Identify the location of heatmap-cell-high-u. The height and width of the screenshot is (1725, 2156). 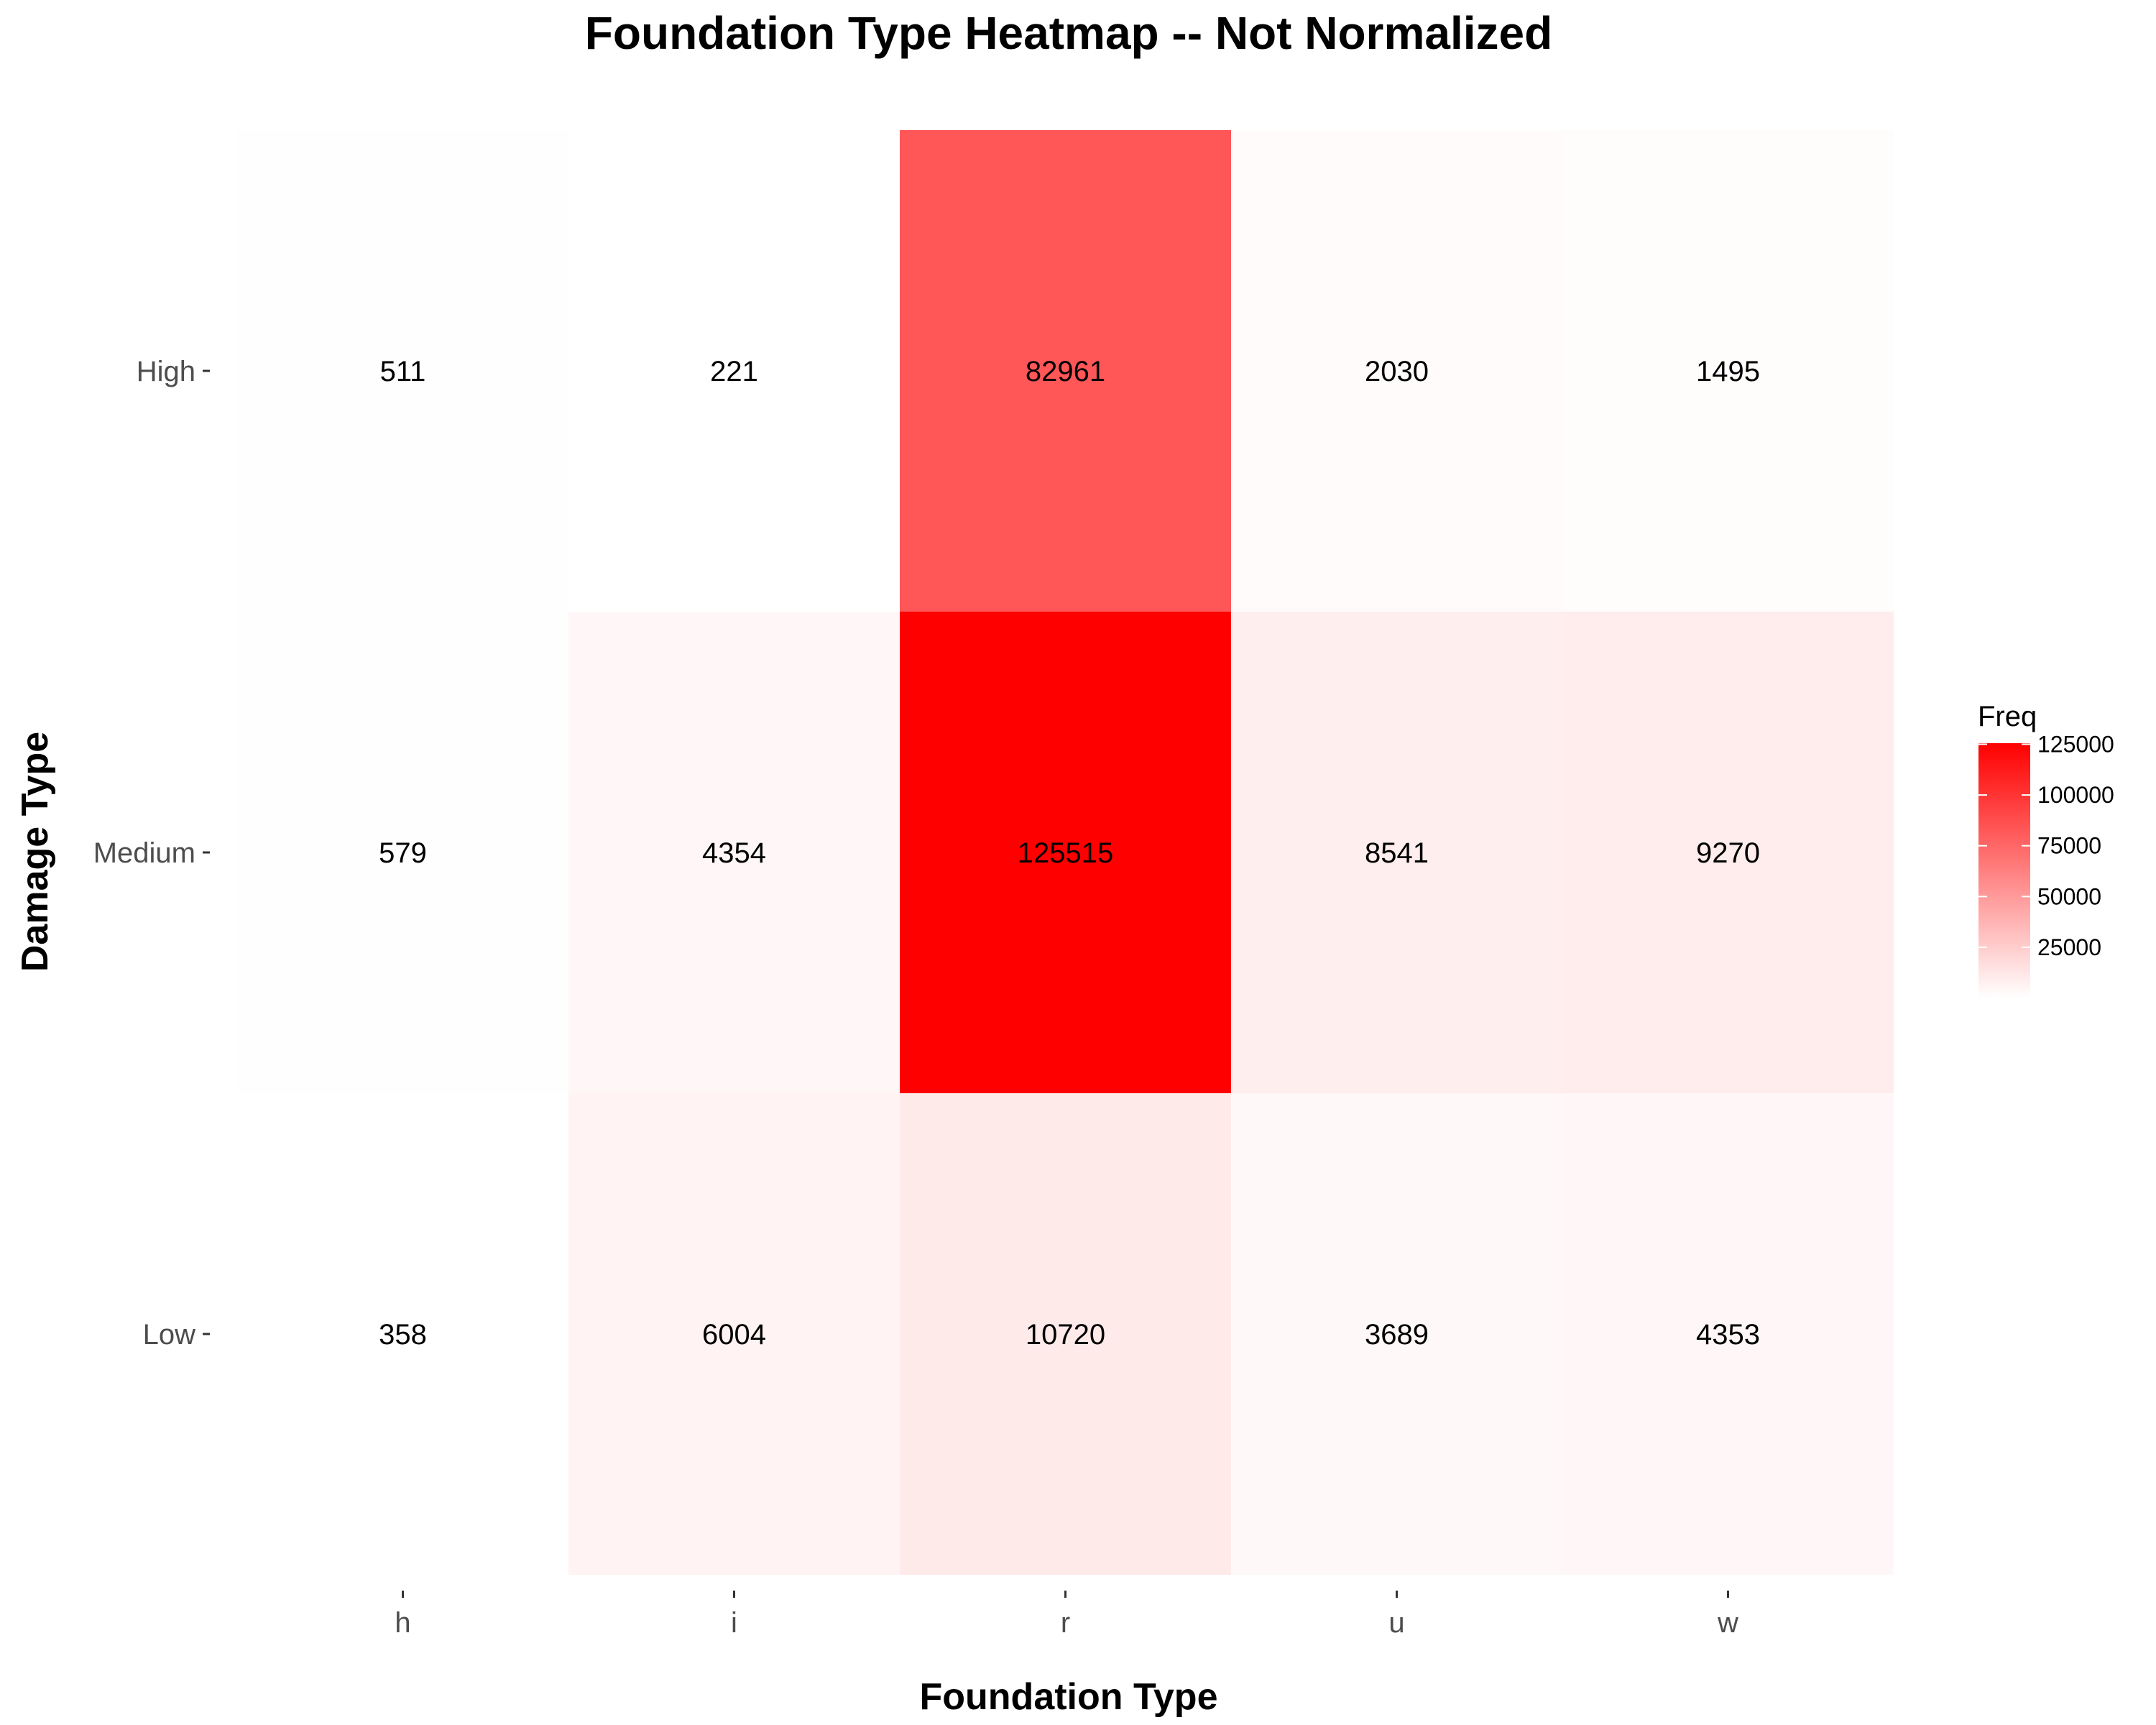
(1396, 371).